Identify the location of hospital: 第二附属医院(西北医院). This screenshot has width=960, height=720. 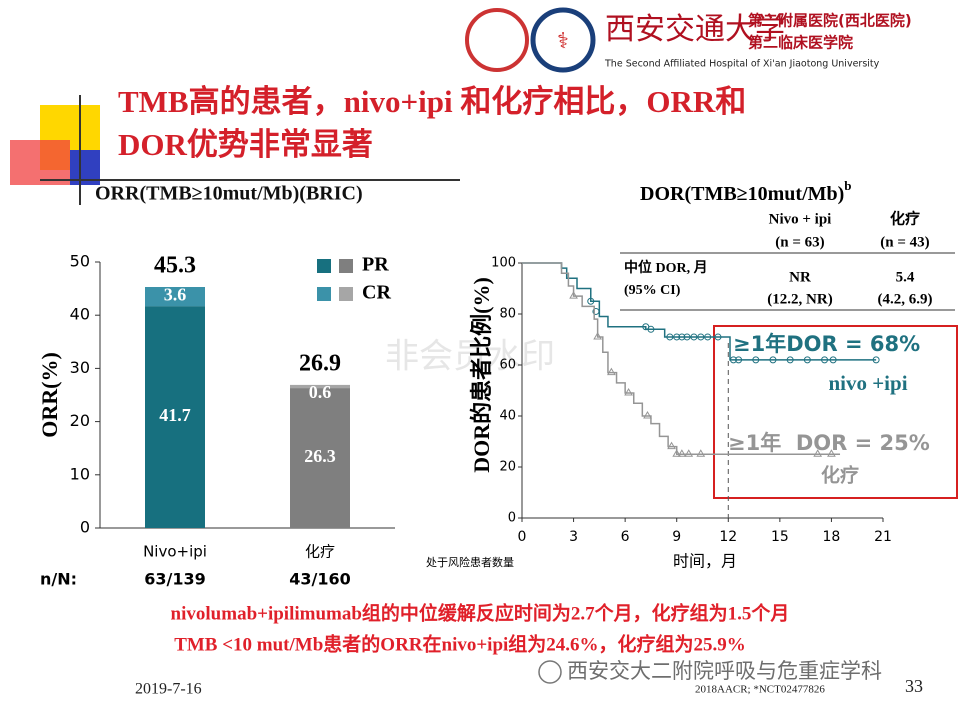
(830, 21).